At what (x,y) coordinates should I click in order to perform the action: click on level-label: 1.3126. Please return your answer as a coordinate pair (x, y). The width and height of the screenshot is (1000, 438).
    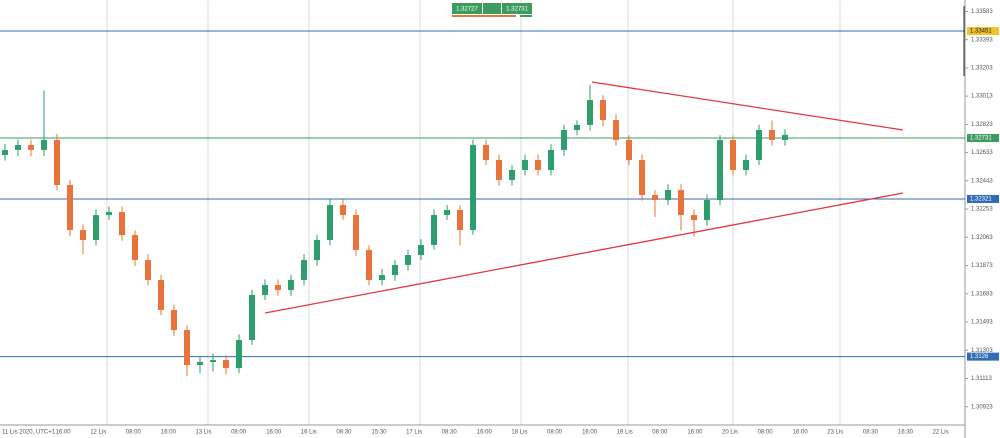
    Looking at the image, I should click on (979, 357).